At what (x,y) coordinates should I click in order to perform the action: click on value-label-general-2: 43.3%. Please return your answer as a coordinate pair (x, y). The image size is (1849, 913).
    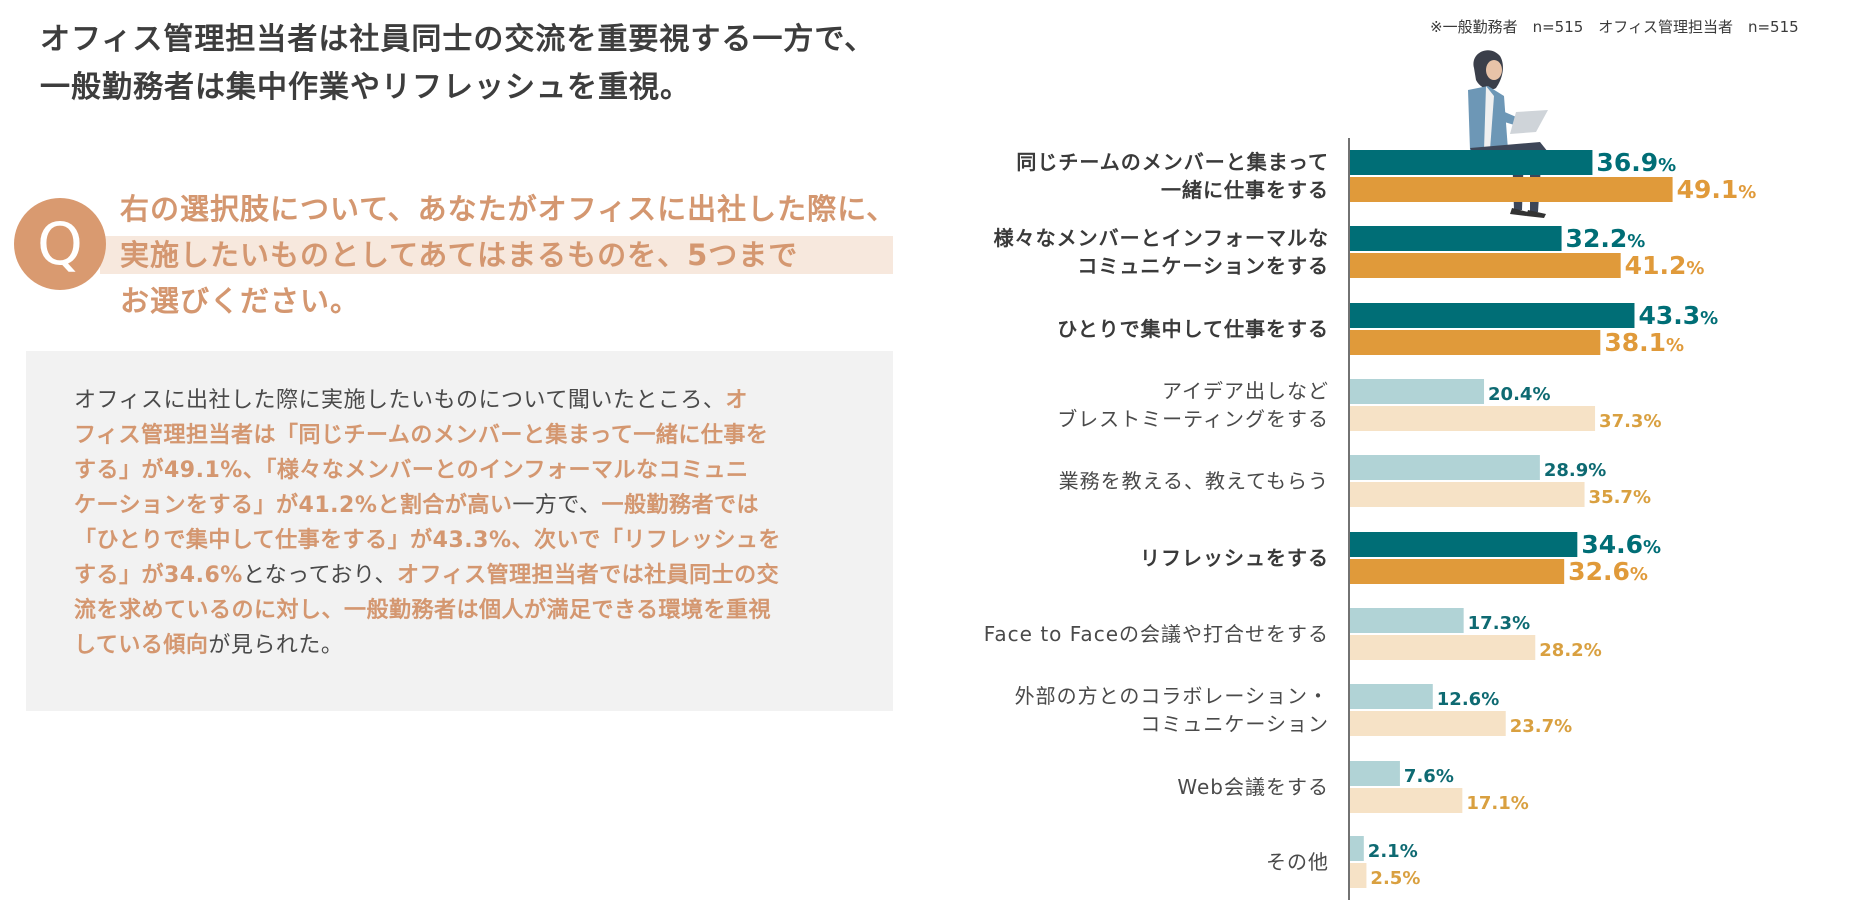
    Looking at the image, I should click on (1678, 315).